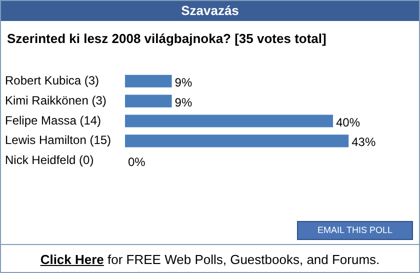 The image size is (420, 273). Describe the element at coordinates (58, 140) in the screenshot. I see `y-tick-label: Lewis Hamilton (15)` at that location.